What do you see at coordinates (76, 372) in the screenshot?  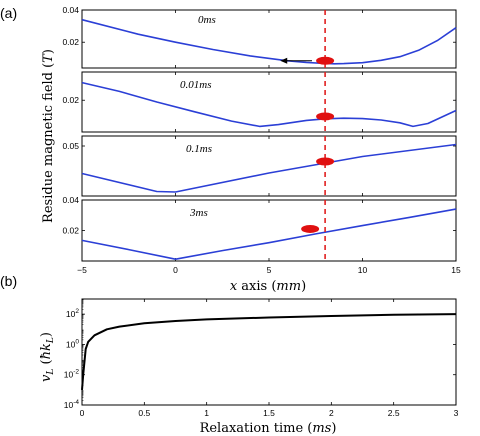 I see `y-tick-exp: -2` at bounding box center [76, 372].